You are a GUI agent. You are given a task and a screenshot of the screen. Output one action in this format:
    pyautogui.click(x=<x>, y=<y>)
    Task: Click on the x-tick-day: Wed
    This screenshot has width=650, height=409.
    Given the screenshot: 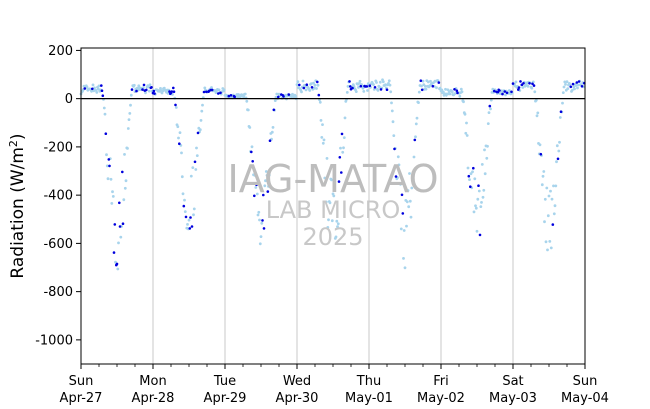 What is the action you would take?
    pyautogui.click(x=297, y=381)
    